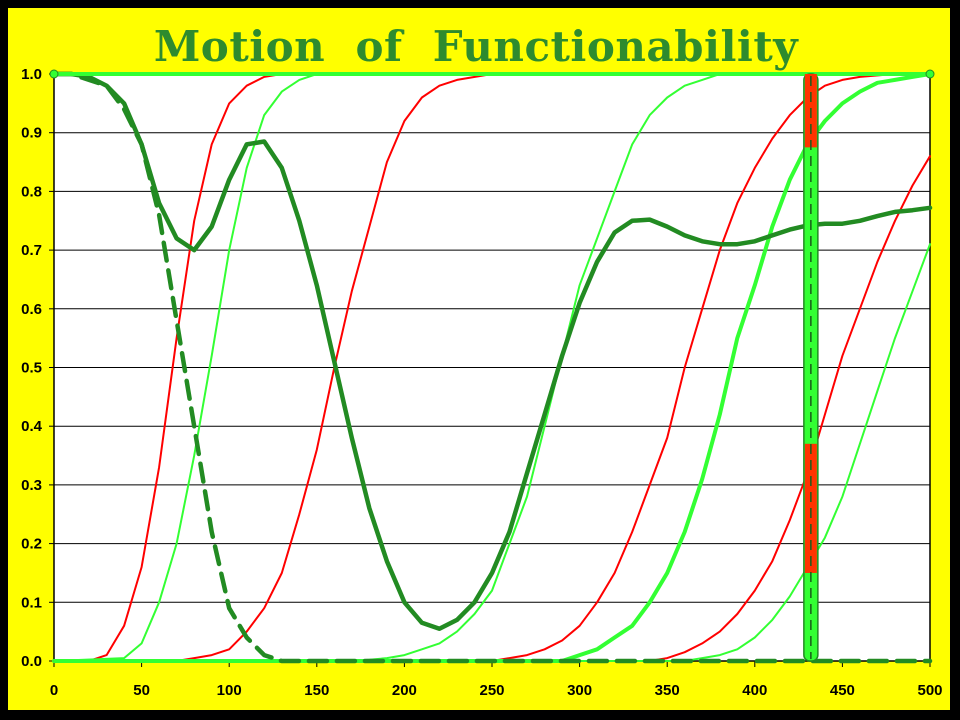  What do you see at coordinates (31, 661) in the screenshot?
I see `y-tick-label-0: 0.0` at bounding box center [31, 661].